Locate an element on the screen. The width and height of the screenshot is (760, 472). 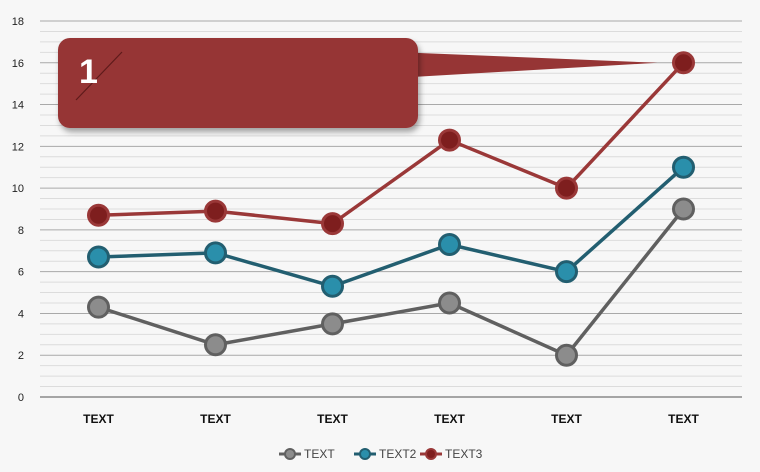
legend-item: TEXT is located at coordinates (307, 454).